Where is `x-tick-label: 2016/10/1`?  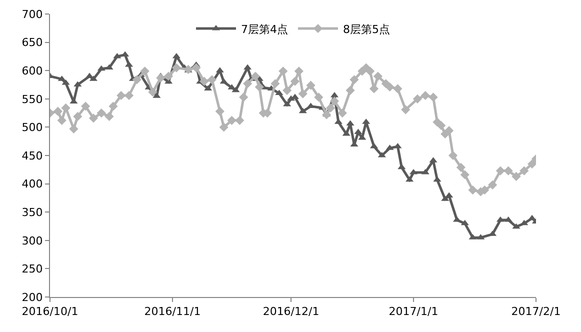 x-tick-label: 2016/10/1 is located at coordinates (50, 311).